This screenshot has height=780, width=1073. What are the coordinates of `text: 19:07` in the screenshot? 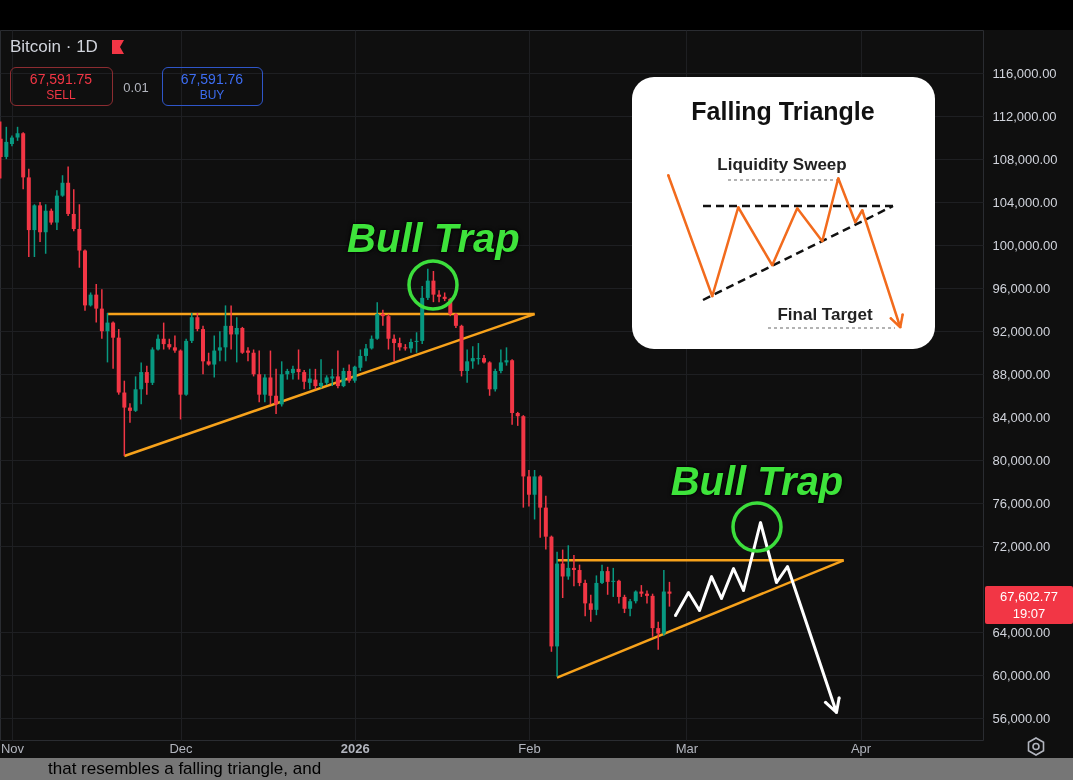 It's located at (1029, 613).